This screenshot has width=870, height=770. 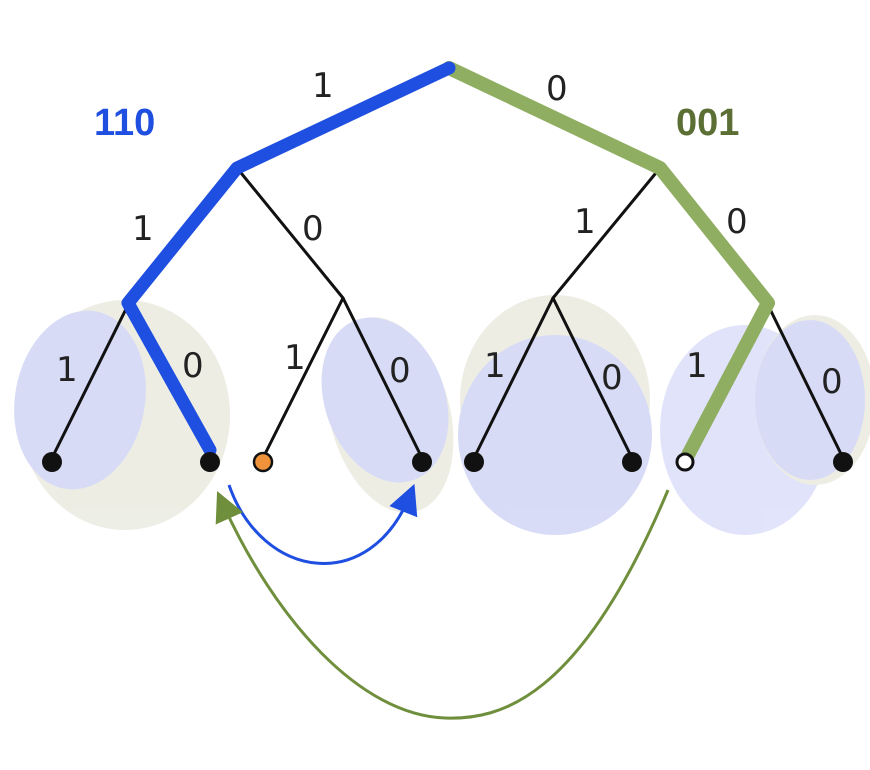 I want to click on label-root-right: 0, so click(x=557, y=89).